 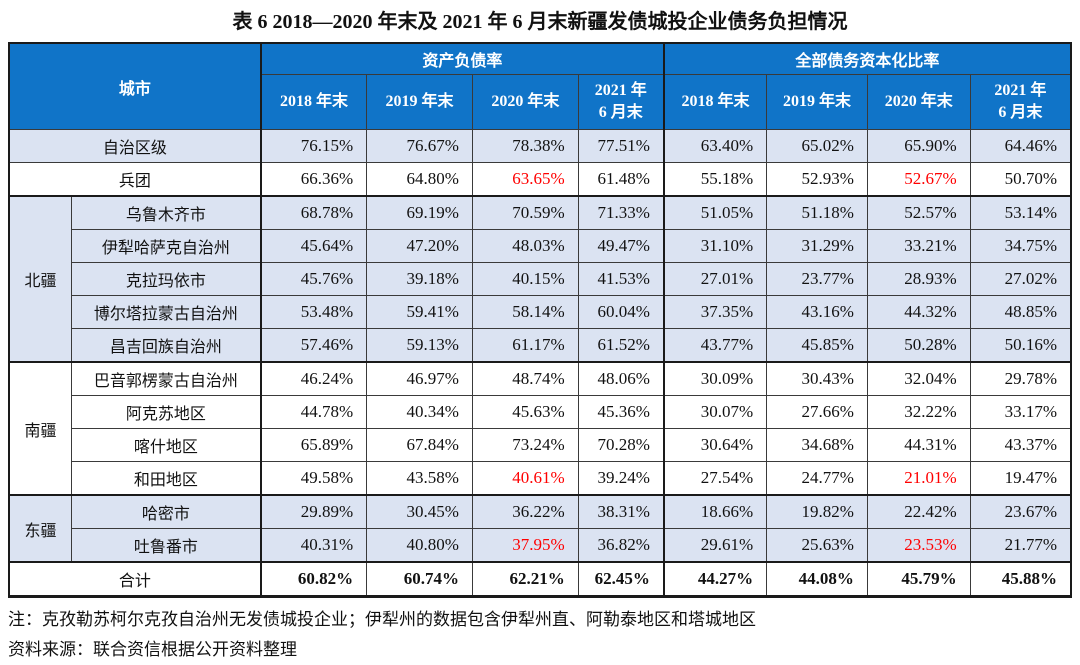 What do you see at coordinates (817, 478) in the screenshot?
I see `value-cell: 24.77%` at bounding box center [817, 478].